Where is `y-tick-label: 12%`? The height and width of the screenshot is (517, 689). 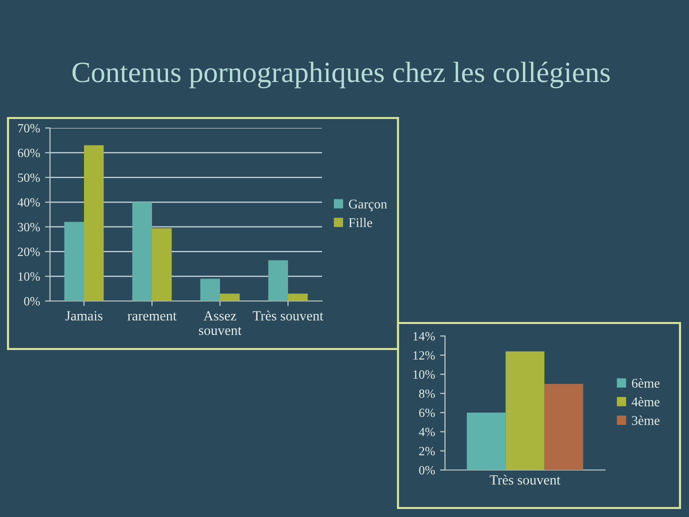
y-tick-label: 12% is located at coordinates (424, 355).